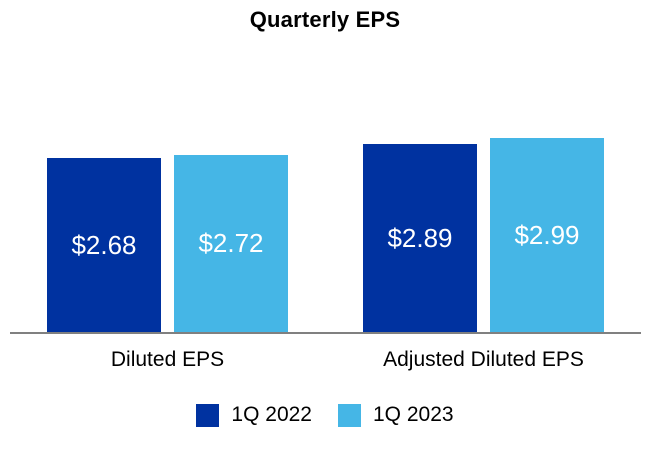  I want to click on bar-value-label: $2.89, so click(420, 237).